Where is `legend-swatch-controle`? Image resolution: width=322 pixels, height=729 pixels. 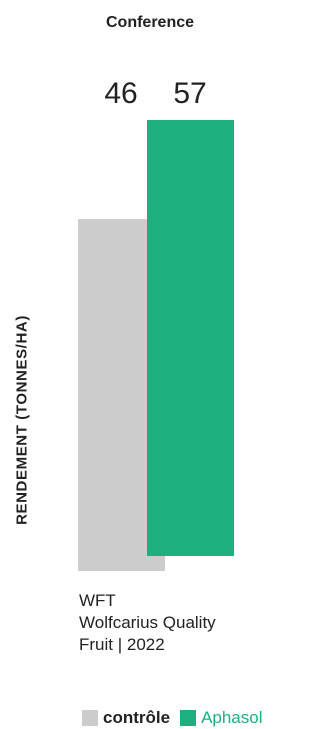 legend-swatch-controle is located at coordinates (90, 718).